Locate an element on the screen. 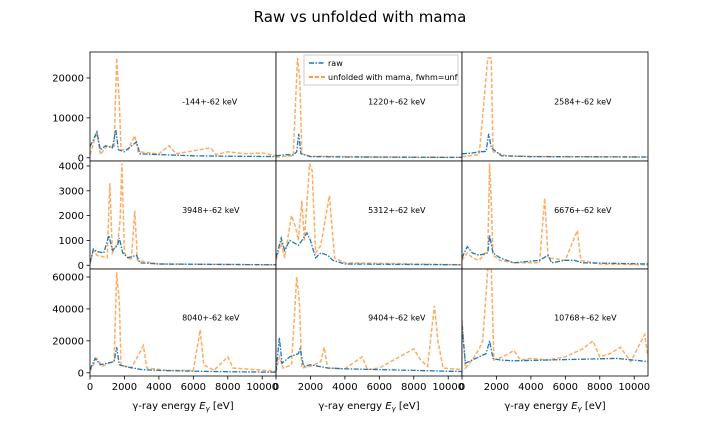  panel-4: 3948+-62 keV 0 1000 2000 3000 4000 is located at coordinates (168, 216).